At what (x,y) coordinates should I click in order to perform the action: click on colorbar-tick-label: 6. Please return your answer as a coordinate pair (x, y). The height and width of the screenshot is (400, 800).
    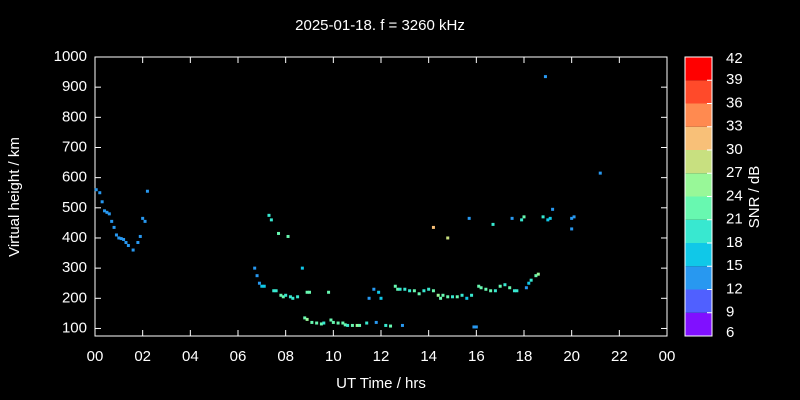
    Looking at the image, I should click on (730, 332).